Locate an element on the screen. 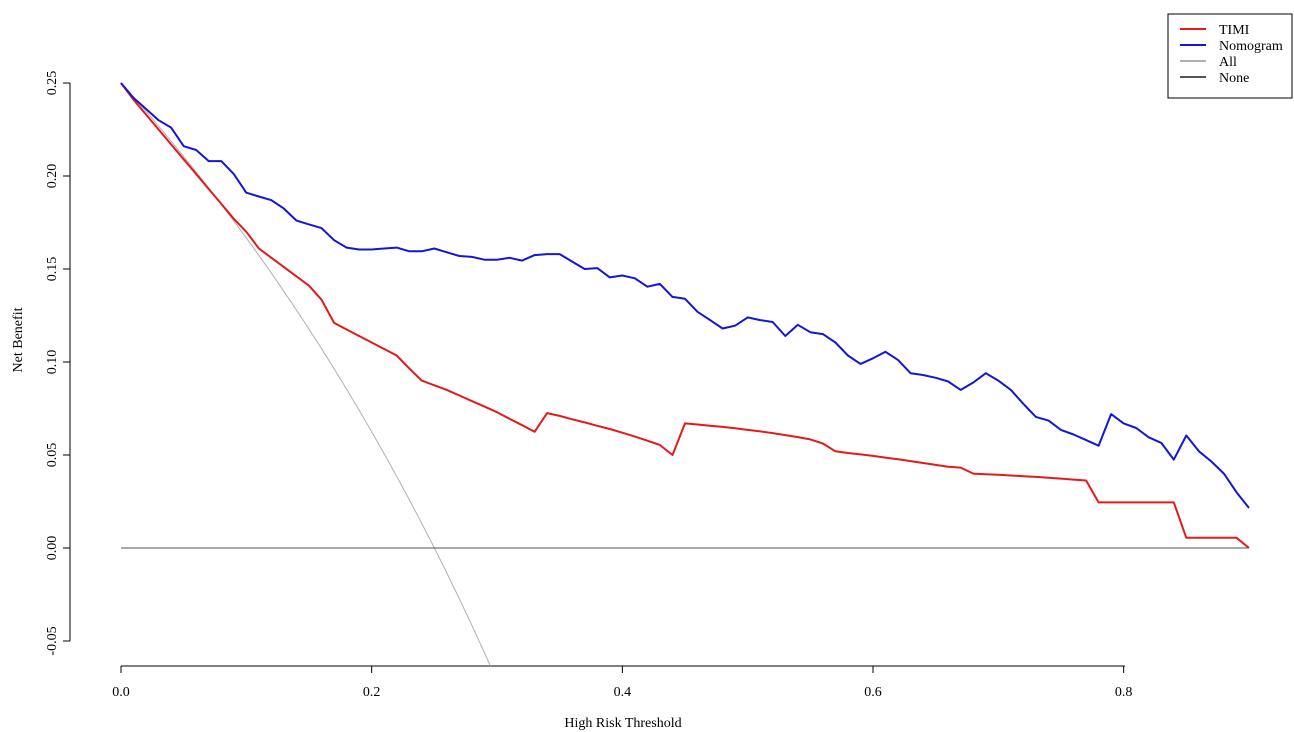 This screenshot has height=732, width=1294. y-tick-label: 0.20 is located at coordinates (52, 176).